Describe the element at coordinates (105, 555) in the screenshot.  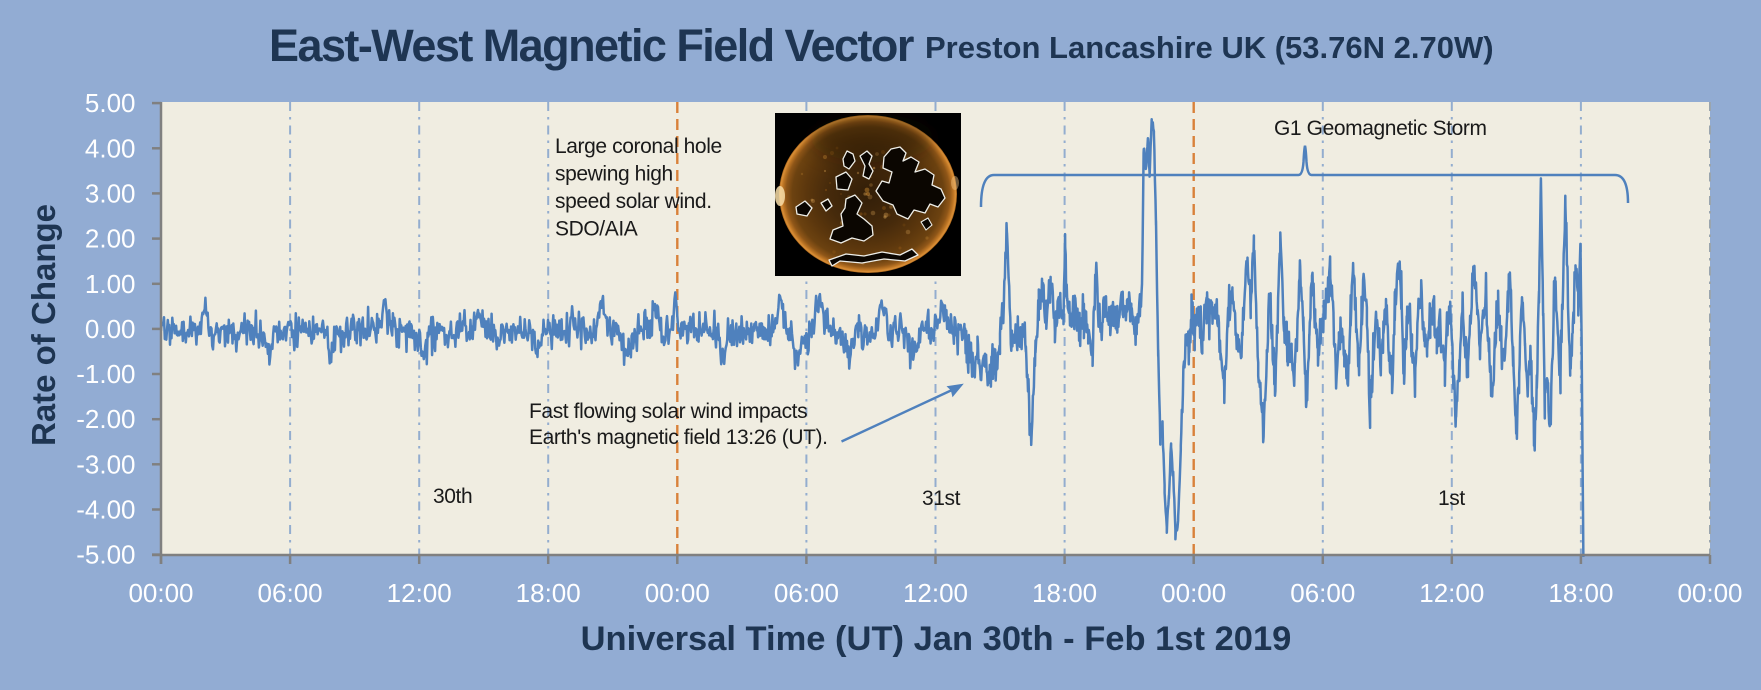
I see `svg-text: -5.00` at that location.